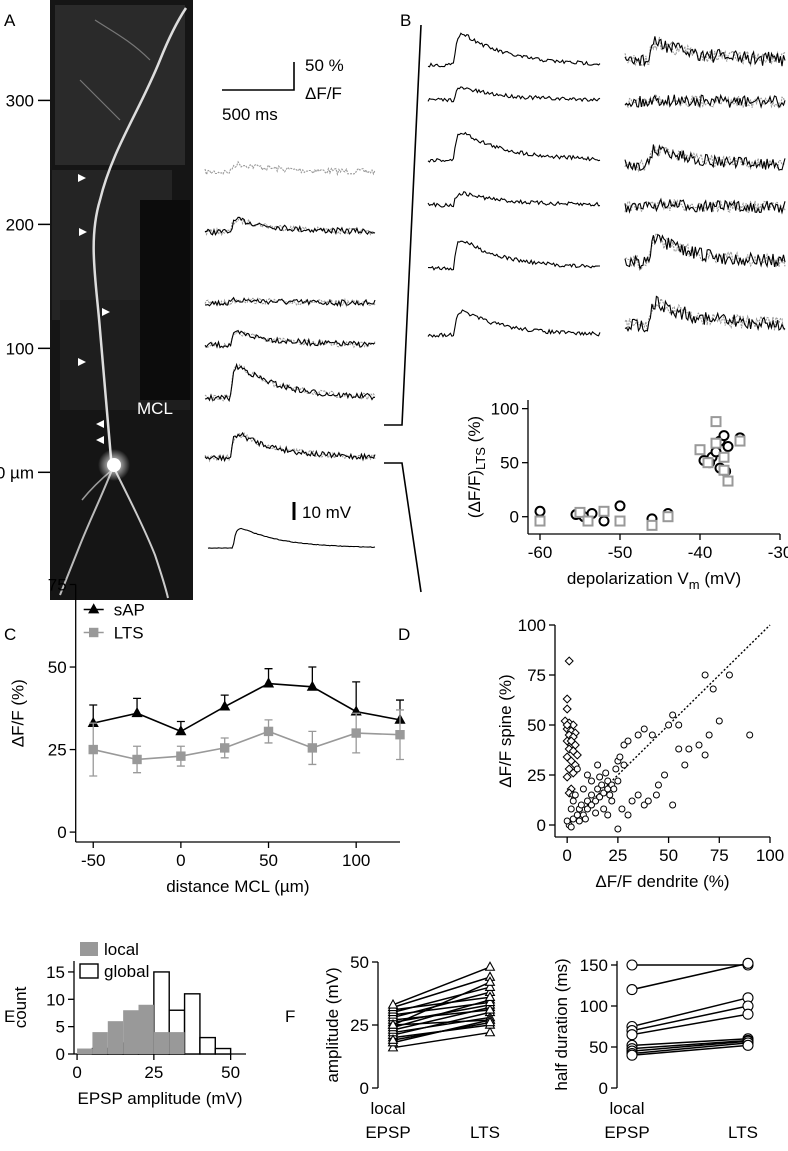 The height and width of the screenshot is (1151, 788). Describe the element at coordinates (10, 20) in the screenshot. I see `panel-label: A` at that location.